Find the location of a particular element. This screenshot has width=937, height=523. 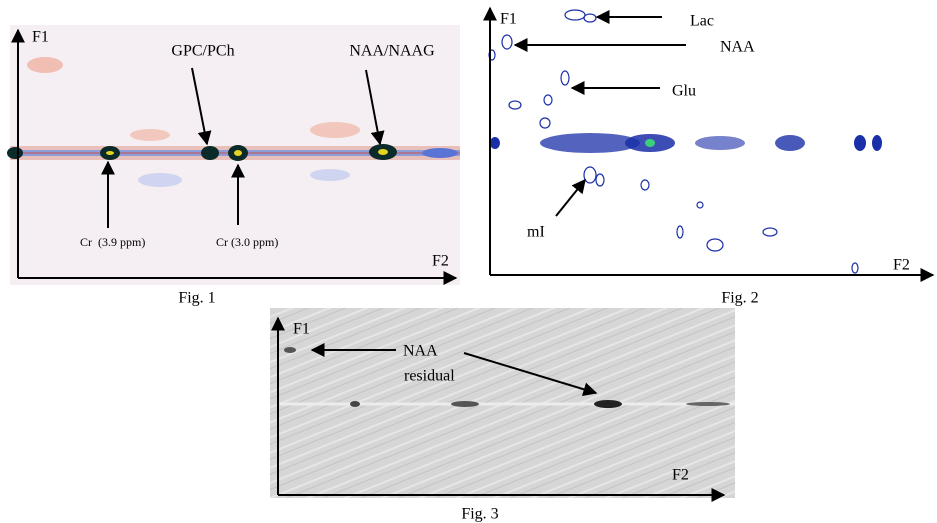

residual-peaks is located at coordinates (507, 377).